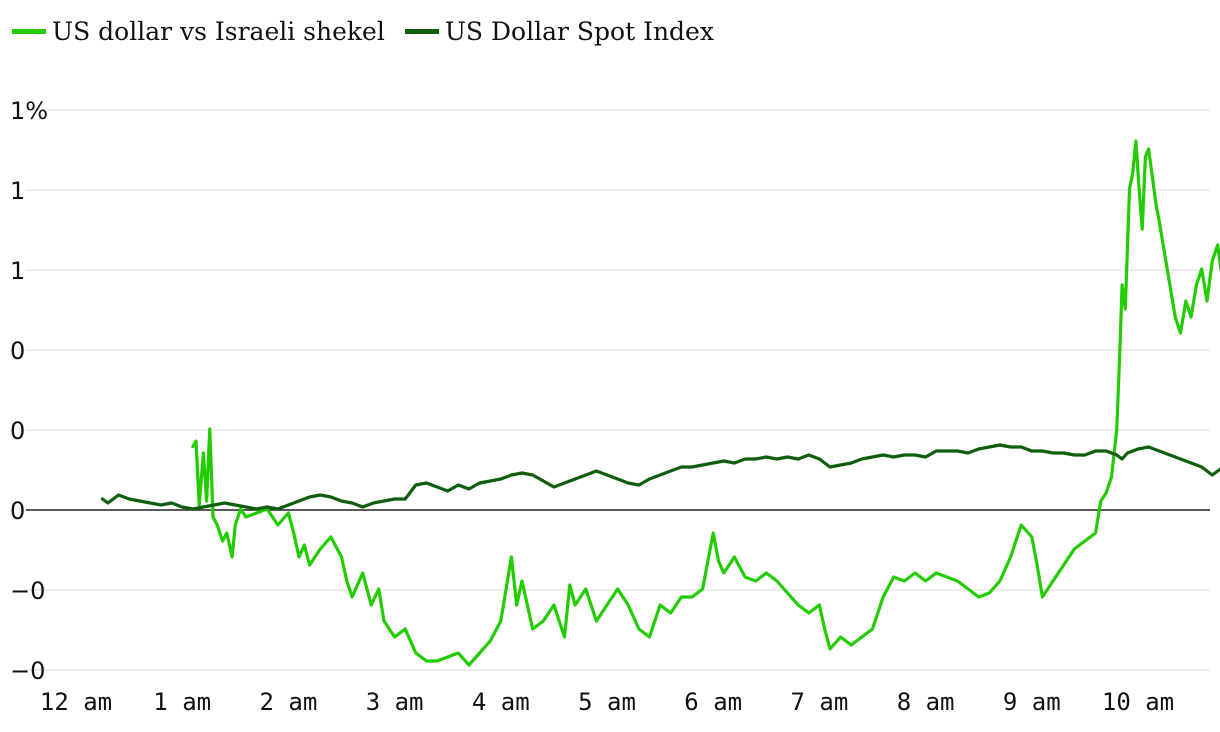 The image size is (1220, 732). What do you see at coordinates (1032, 702) in the screenshot?
I see `x-tick-label: 9 am` at bounding box center [1032, 702].